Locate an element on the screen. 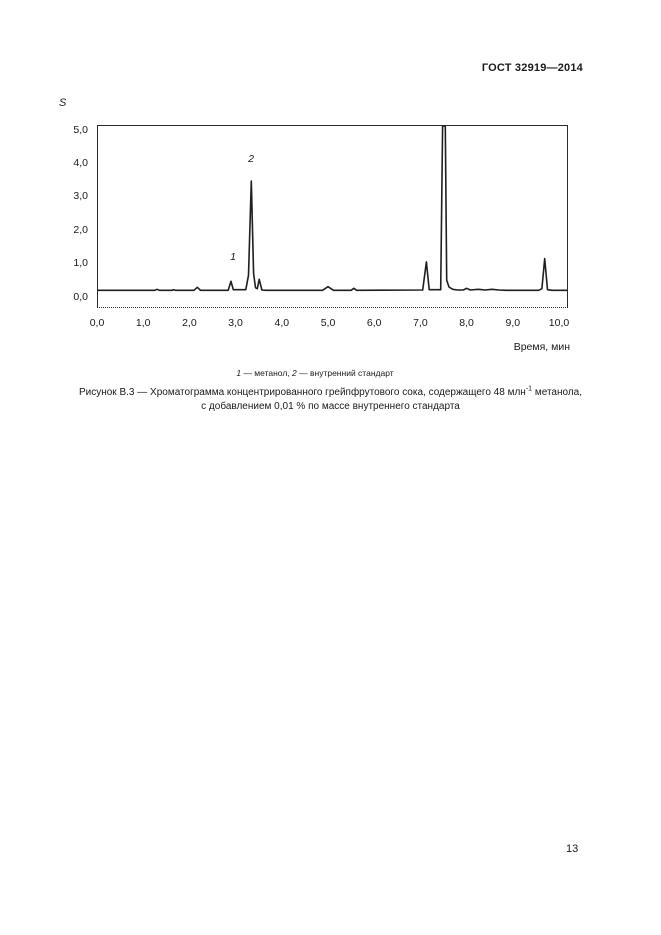  y-tick-label: 1,0 is located at coordinates (80, 263).